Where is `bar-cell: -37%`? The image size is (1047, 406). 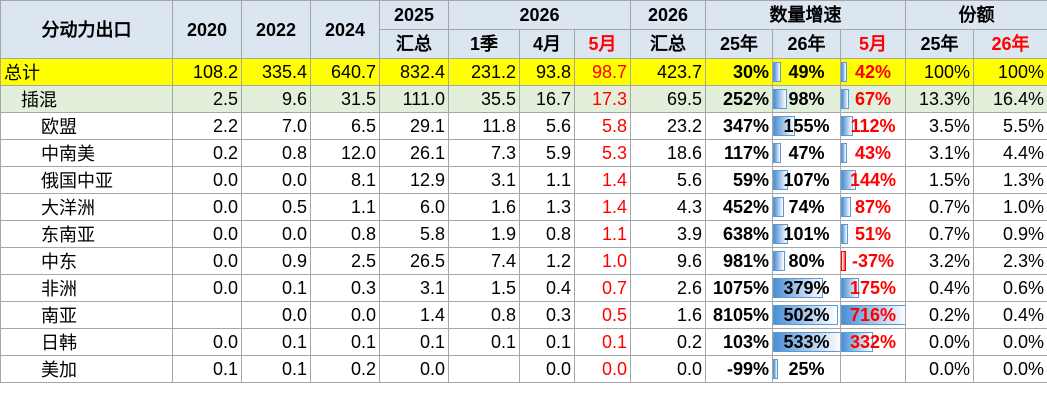
bar-cell: -37% is located at coordinates (873, 261).